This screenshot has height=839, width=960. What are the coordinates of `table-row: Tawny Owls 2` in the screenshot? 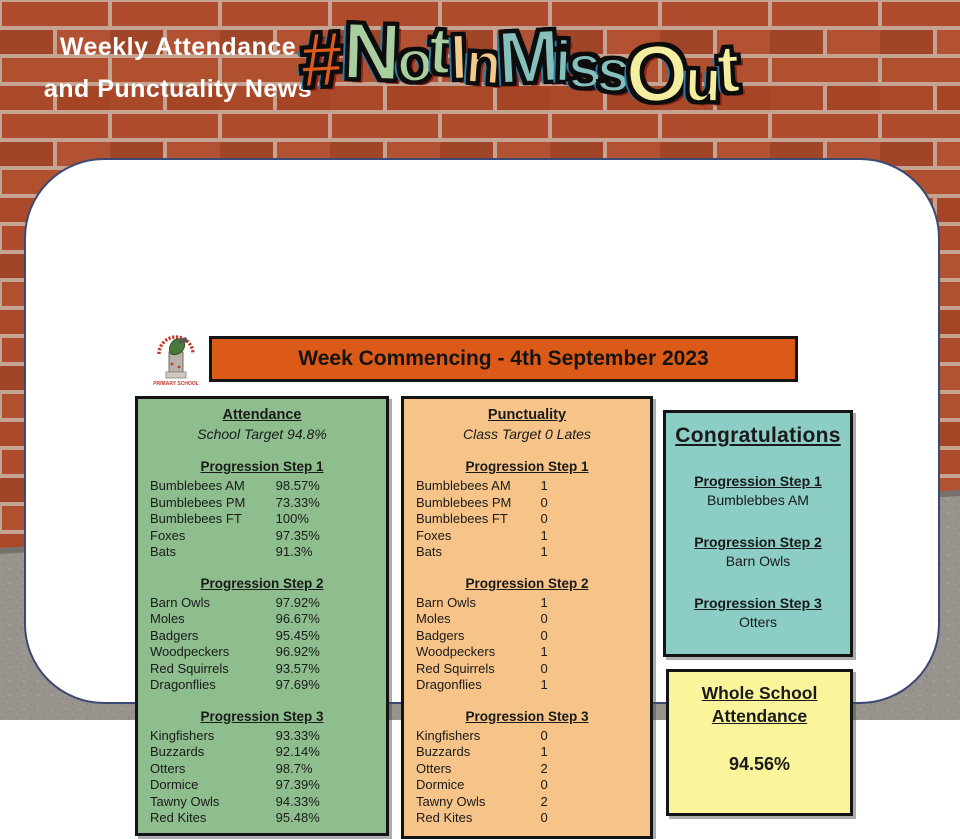 It's located at (527, 802).